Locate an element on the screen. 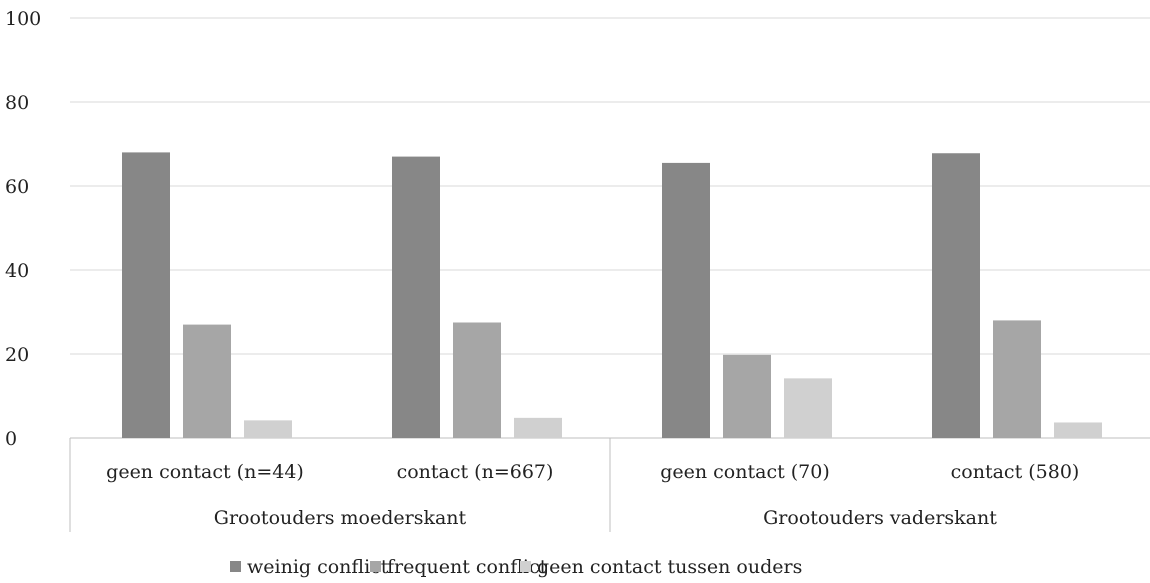 The image size is (1150, 583). category-label: contact (n=667) is located at coordinates (475, 472).